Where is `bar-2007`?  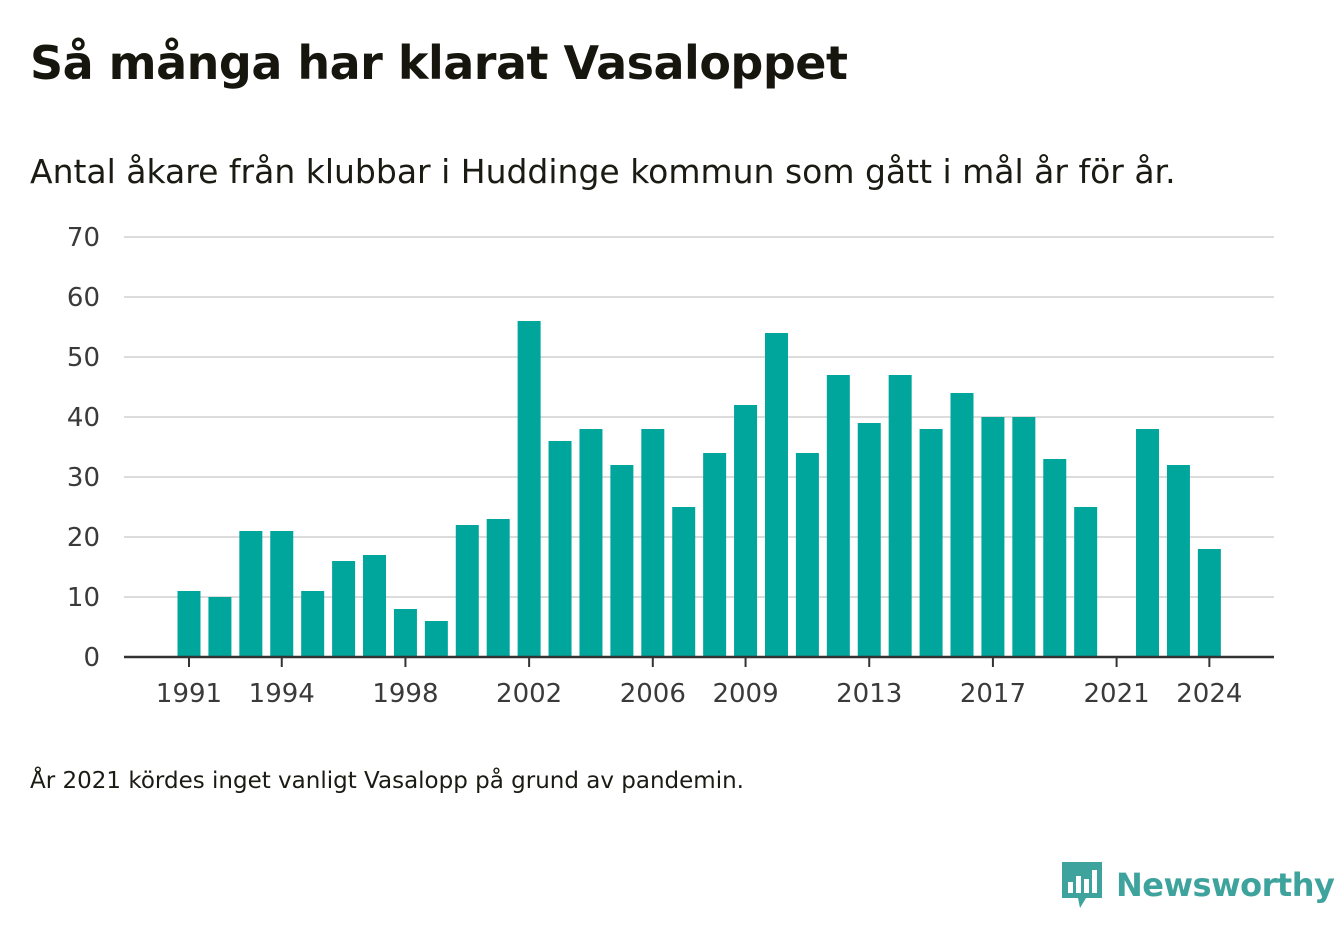
bar-2007 is located at coordinates (684, 582).